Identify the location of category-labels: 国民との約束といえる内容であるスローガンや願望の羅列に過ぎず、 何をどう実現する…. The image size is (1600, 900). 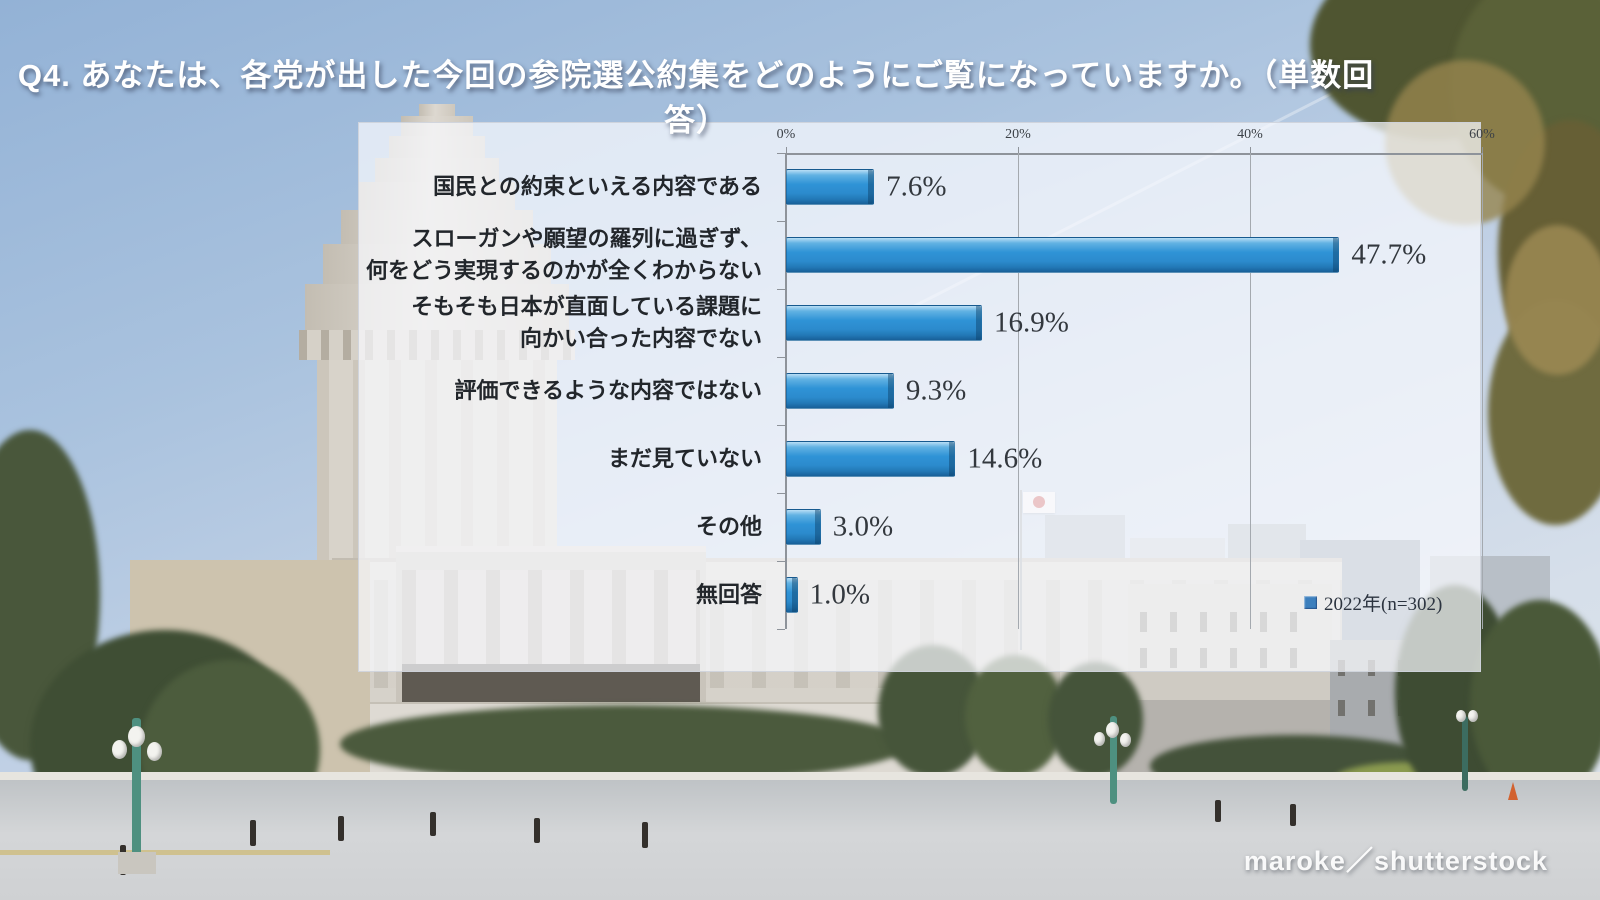
(566, 391).